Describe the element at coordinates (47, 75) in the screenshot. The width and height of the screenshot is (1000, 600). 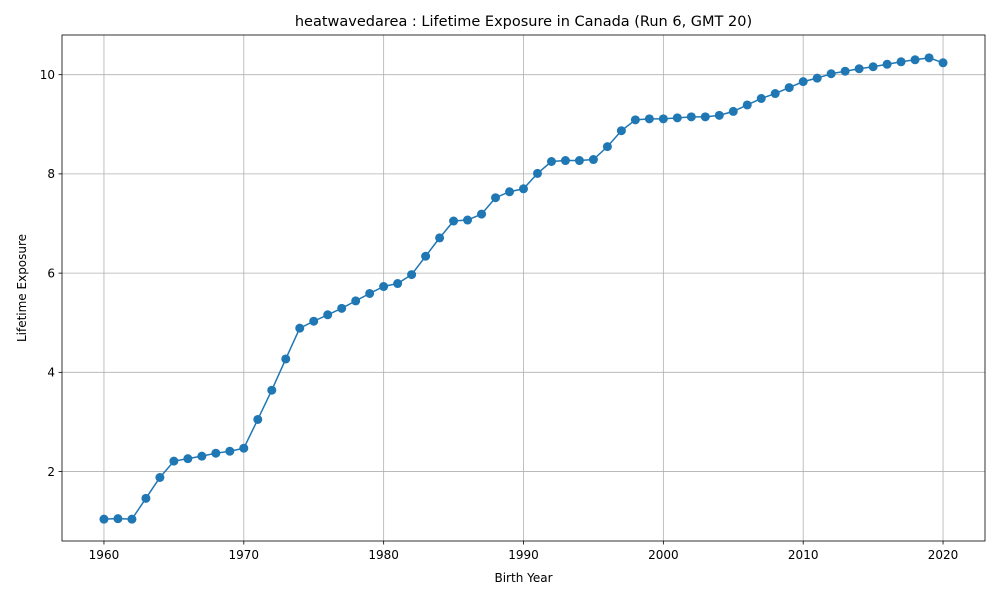
I see `y-tick-label: 10` at that location.